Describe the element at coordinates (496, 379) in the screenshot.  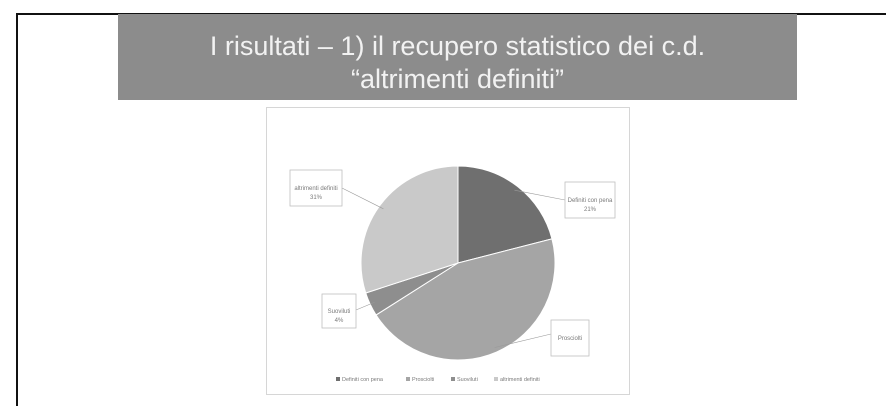
I see `legend-swatch-altrimenti` at that location.